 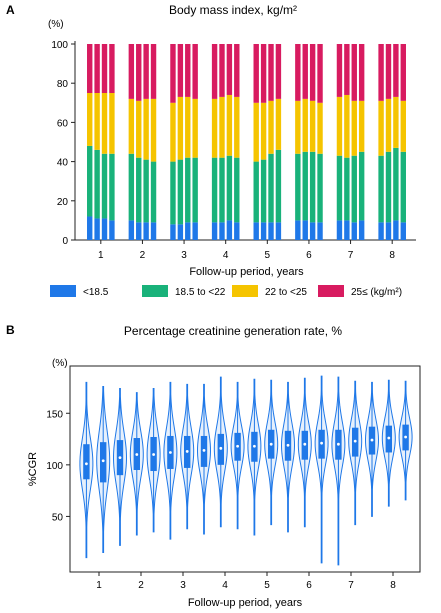 I want to click on panel-b-y-unit: (%), so click(x=60, y=363).